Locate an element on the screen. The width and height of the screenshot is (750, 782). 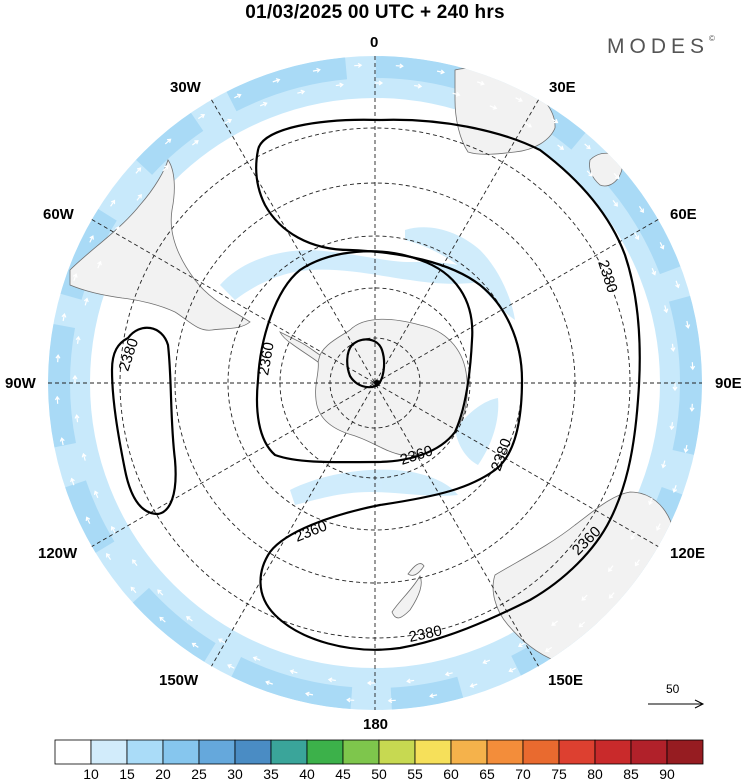
south-pole-marker is located at coordinates (377, 383).